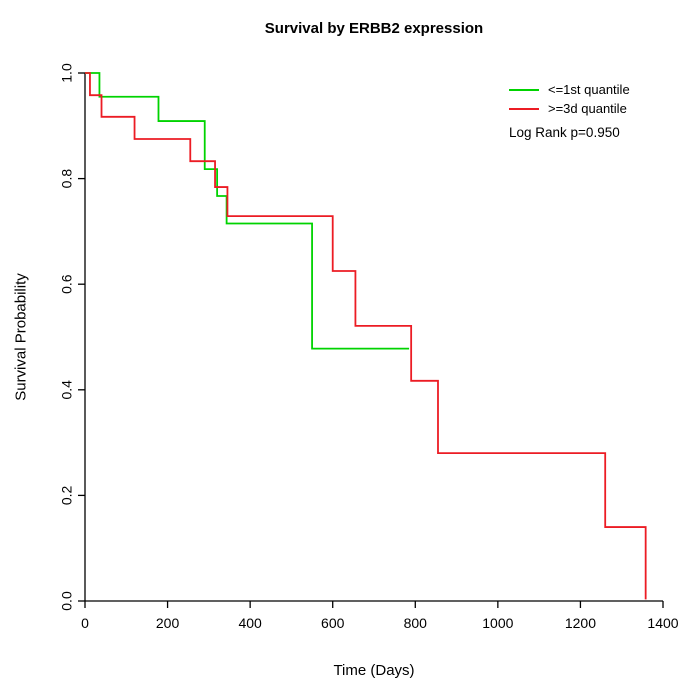  What do you see at coordinates (67, 284) in the screenshot?
I see `svg-text: 0.6` at bounding box center [67, 284].